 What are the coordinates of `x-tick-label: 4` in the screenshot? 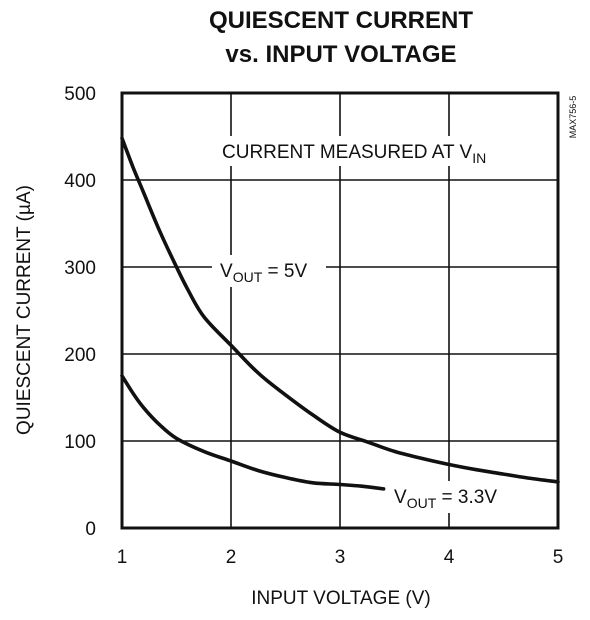 It's located at (449, 557).